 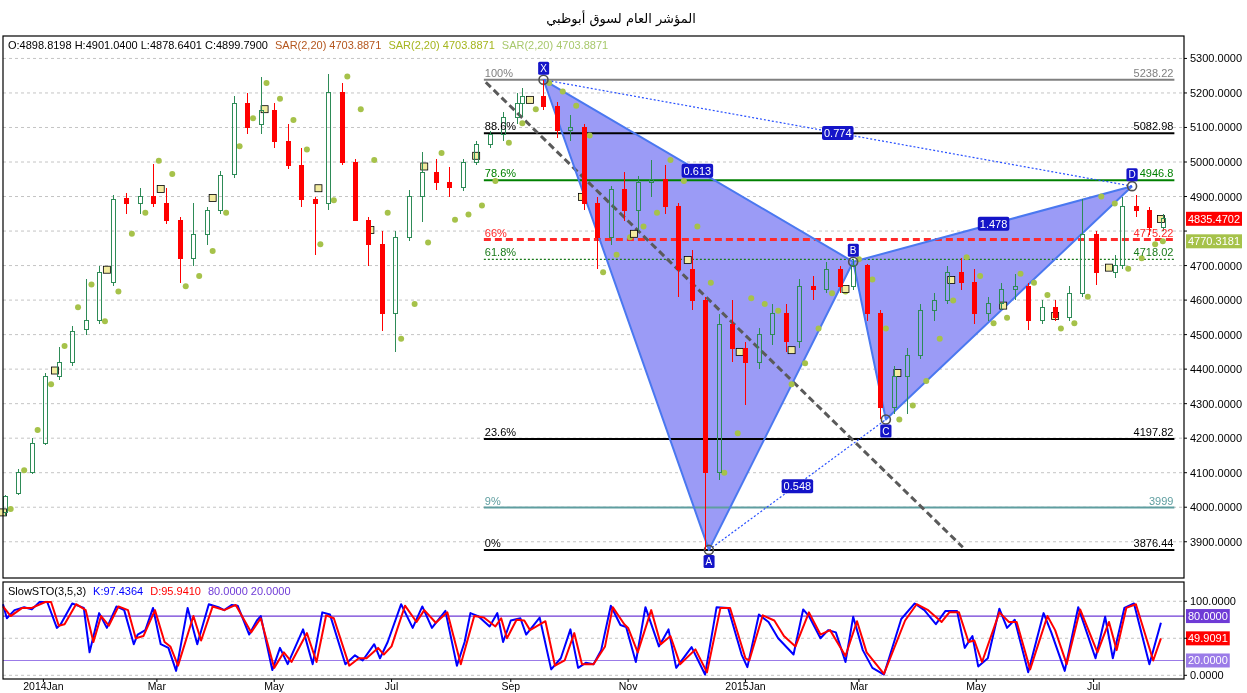 I want to click on data-label: B, so click(x=853, y=250).